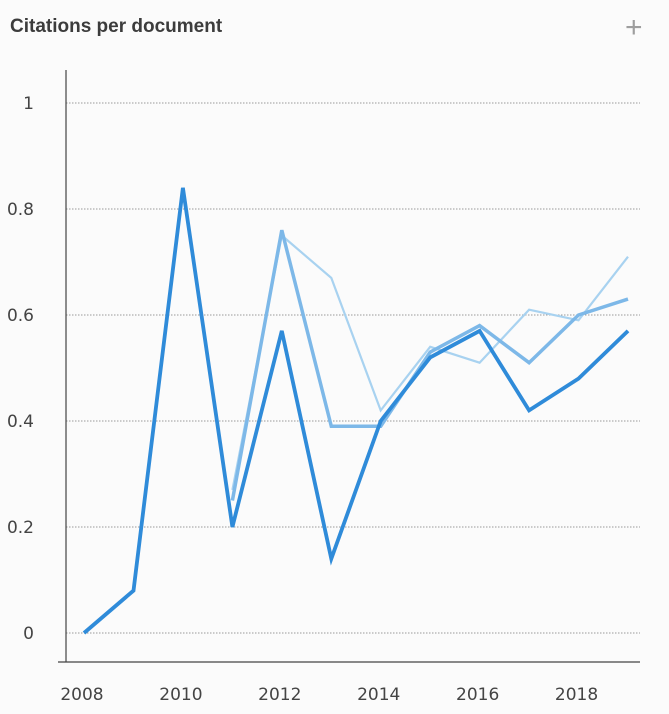  Describe the element at coordinates (279, 695) in the screenshot. I see `x-tick-label: 2012` at that location.